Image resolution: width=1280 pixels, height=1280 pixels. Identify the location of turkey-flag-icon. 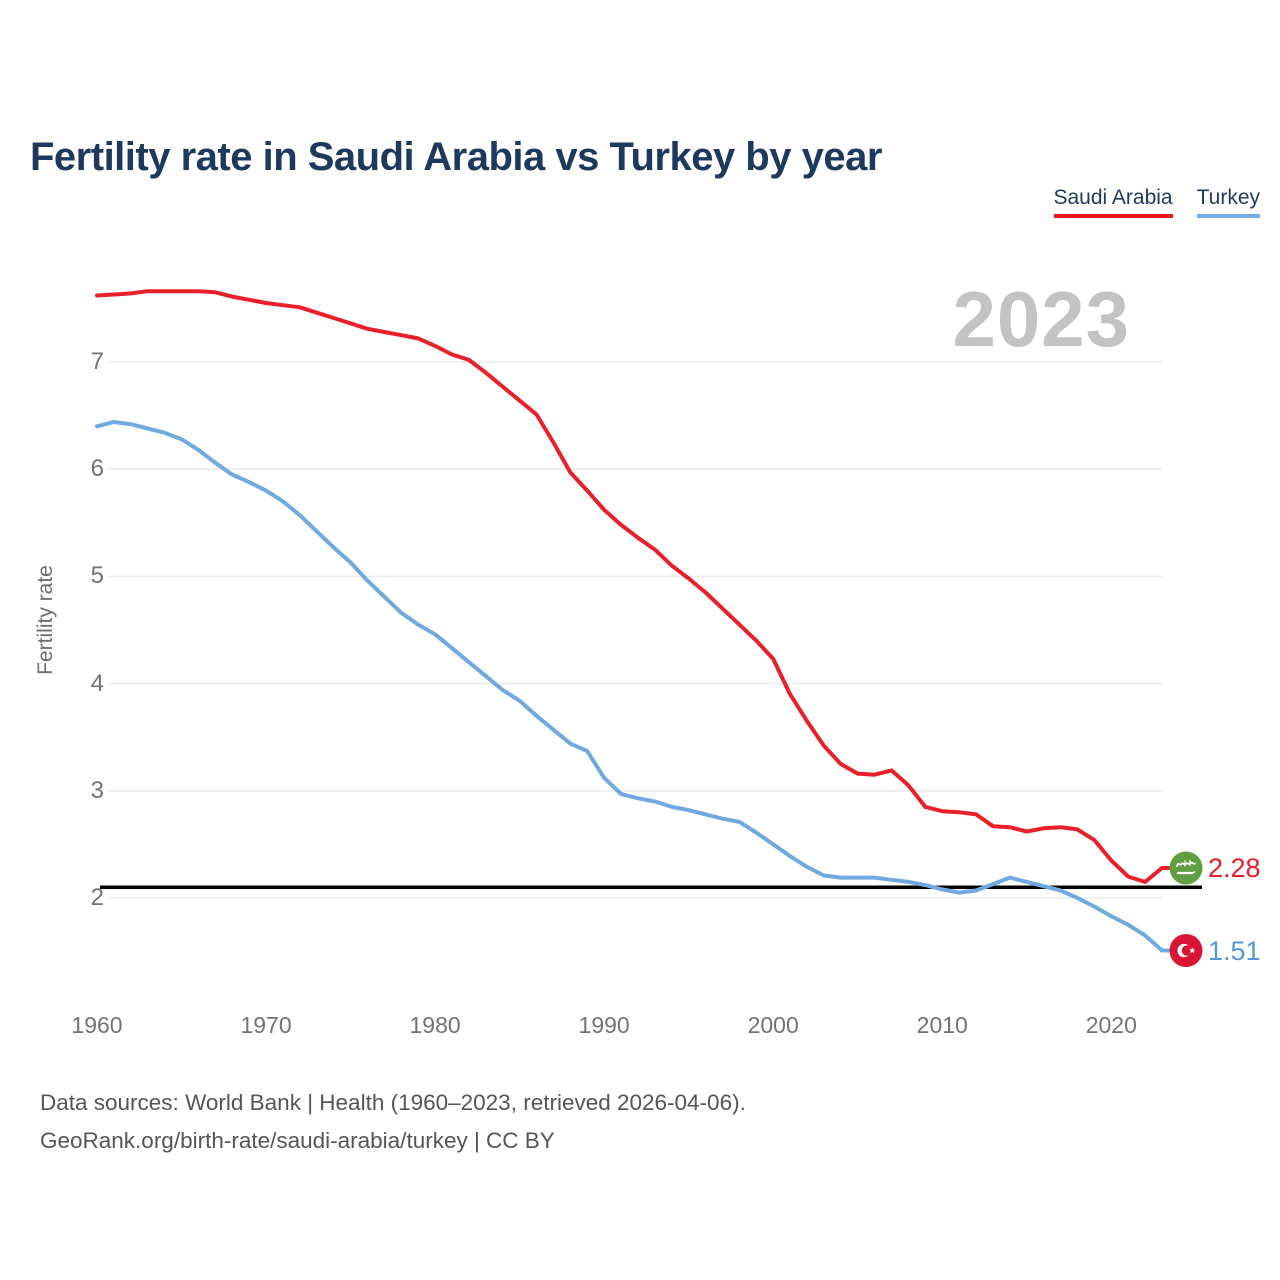
(1186, 951).